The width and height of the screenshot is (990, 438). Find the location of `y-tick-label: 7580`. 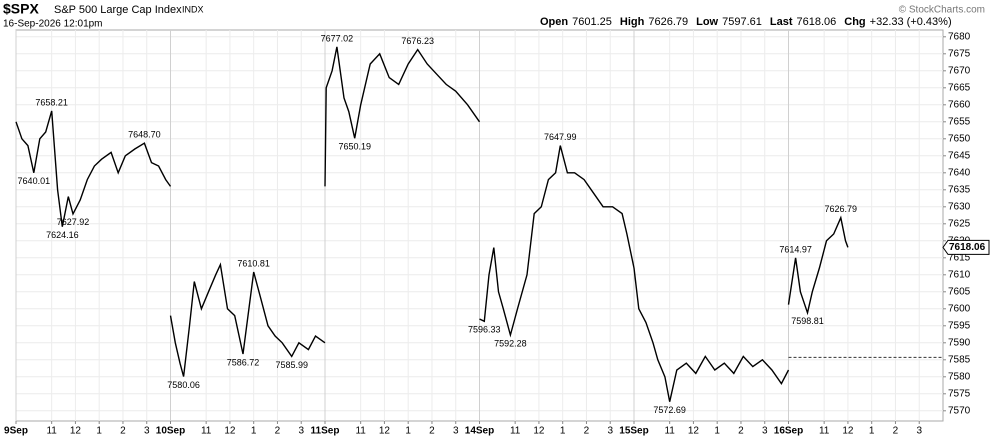

y-tick-label: 7580 is located at coordinates (959, 376).